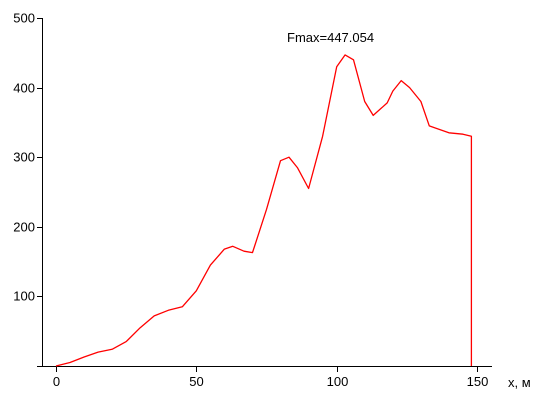  I want to click on x-axis-label: x, м, so click(519, 382).